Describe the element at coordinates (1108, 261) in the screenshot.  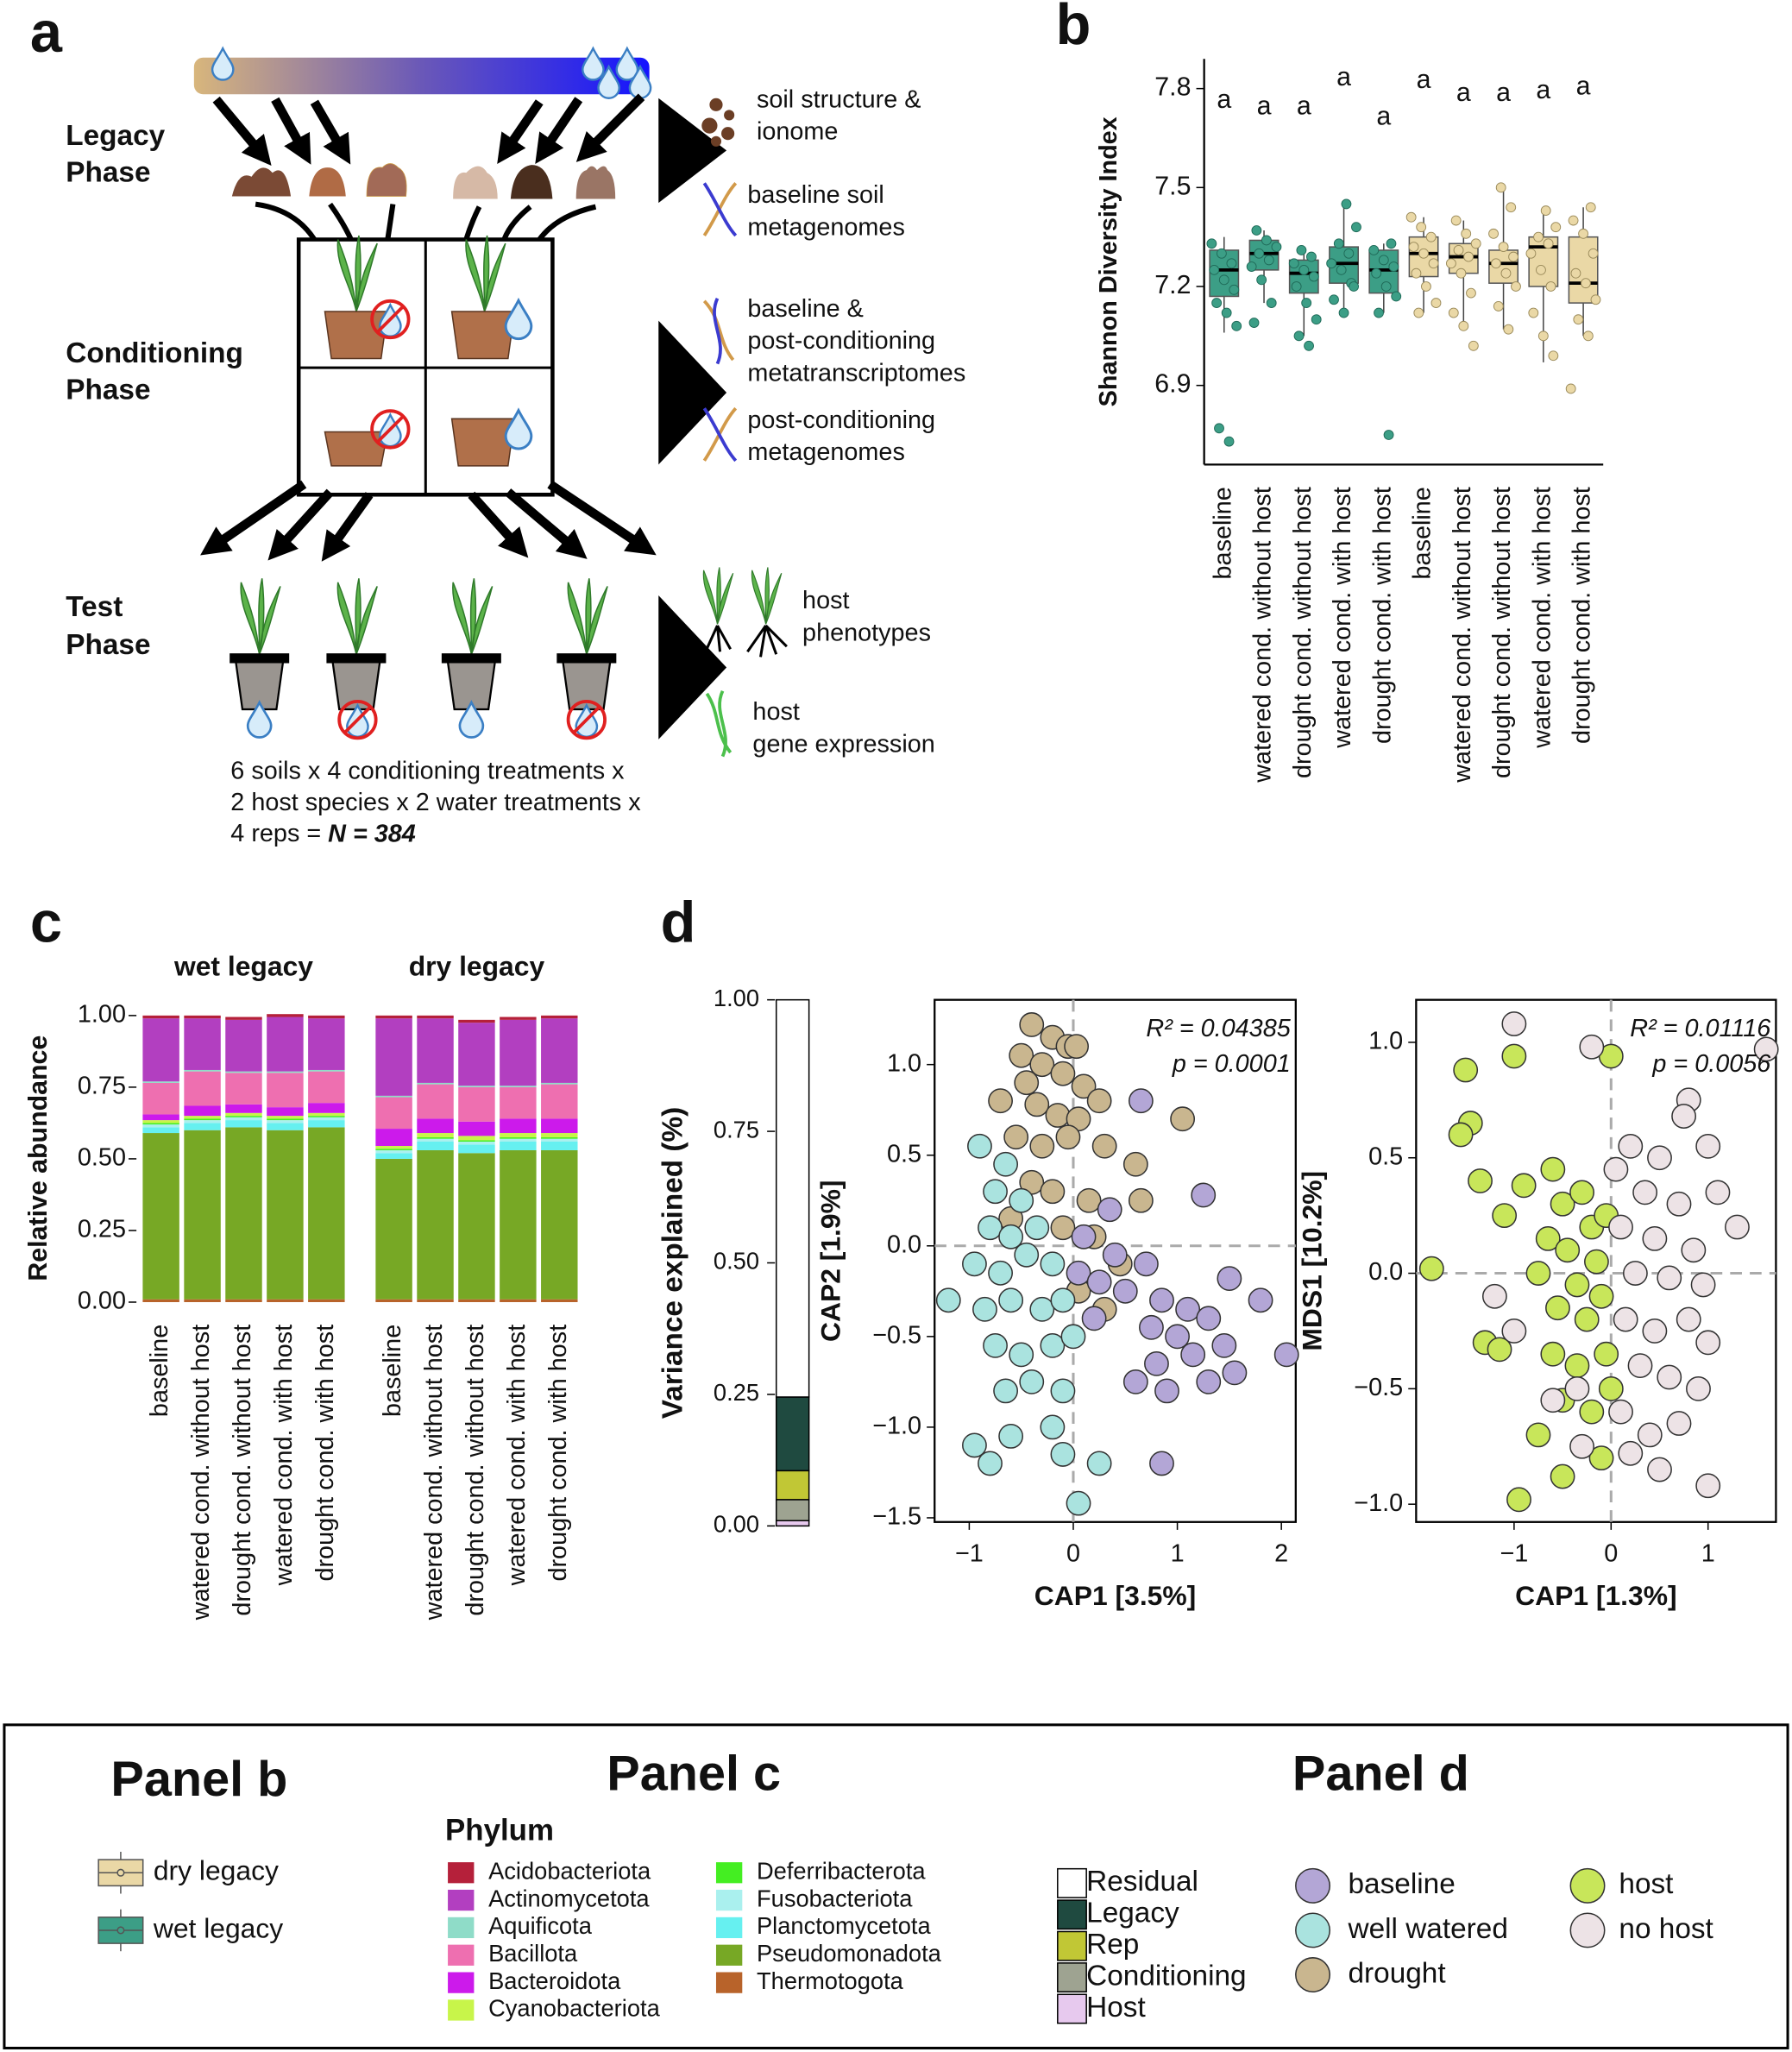
I see `y-axis-label: Shannon Diversity Index` at that location.